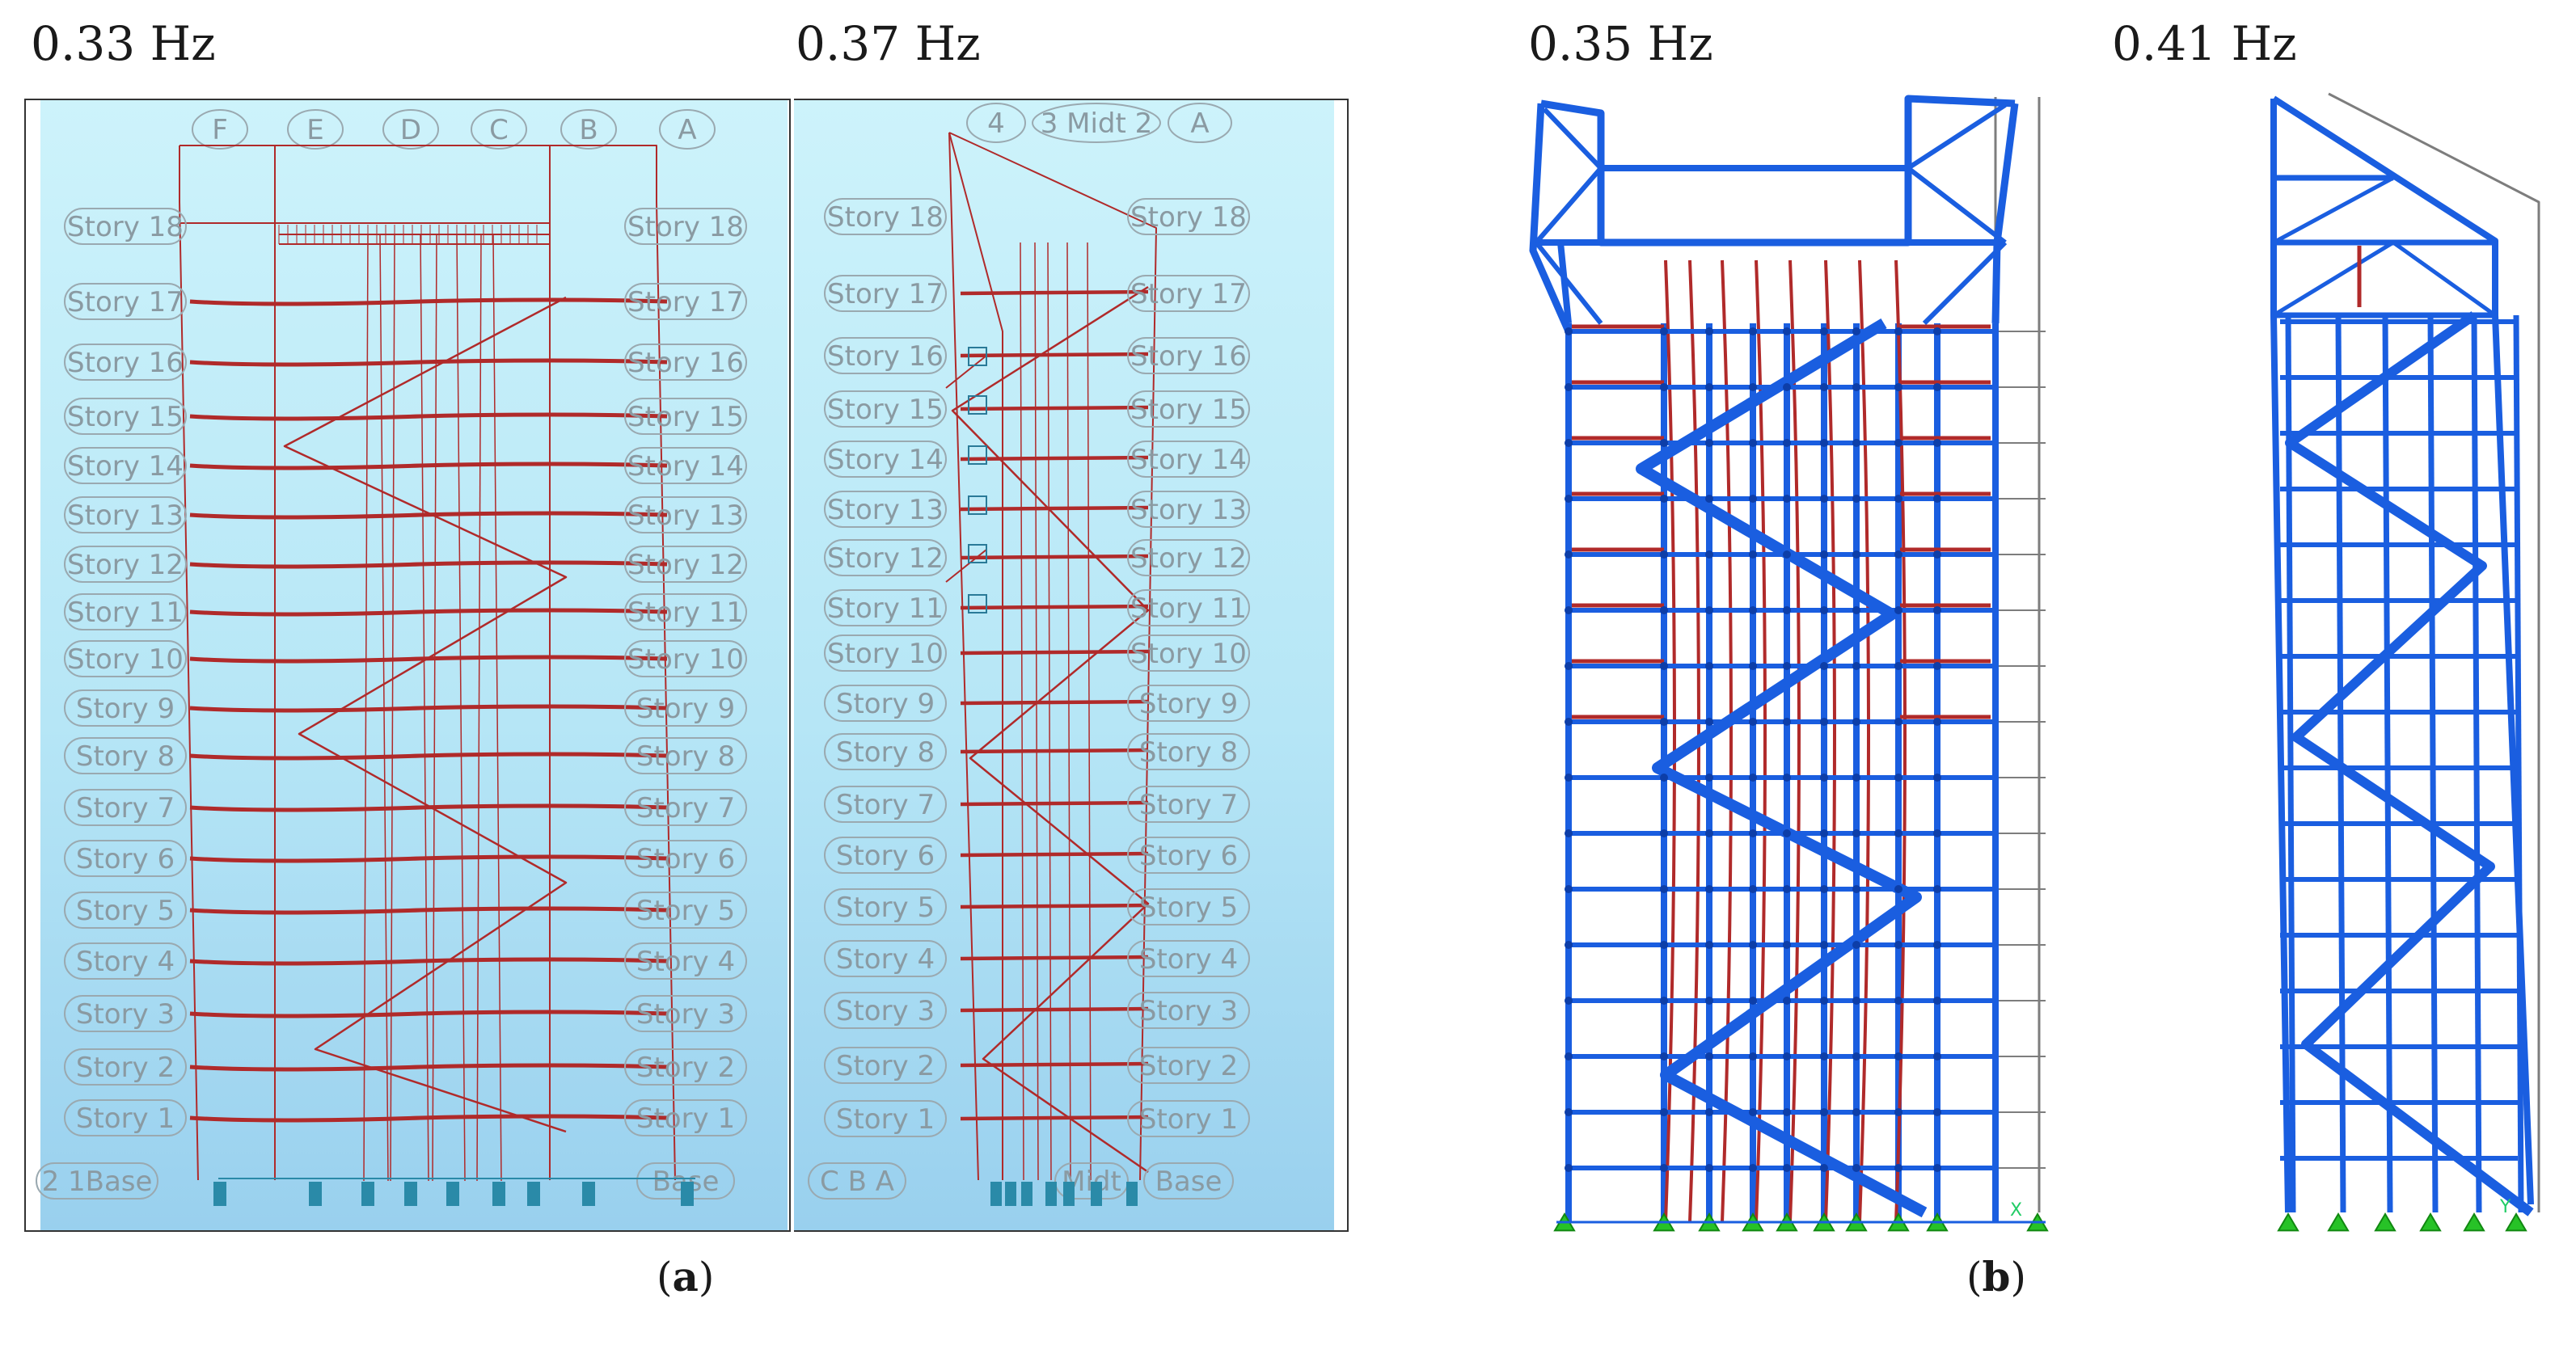  Describe the element at coordinates (885, 805) in the screenshot. I see `story-label-left-a2: Story 7` at that location.